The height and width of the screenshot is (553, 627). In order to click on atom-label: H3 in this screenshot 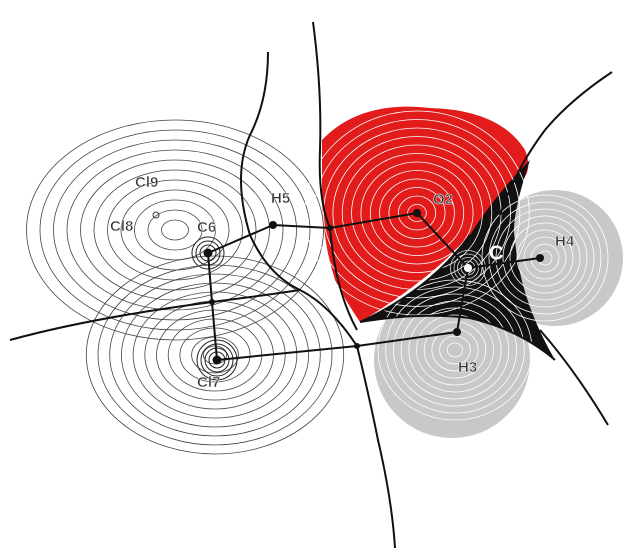, I will do `click(467, 367)`.